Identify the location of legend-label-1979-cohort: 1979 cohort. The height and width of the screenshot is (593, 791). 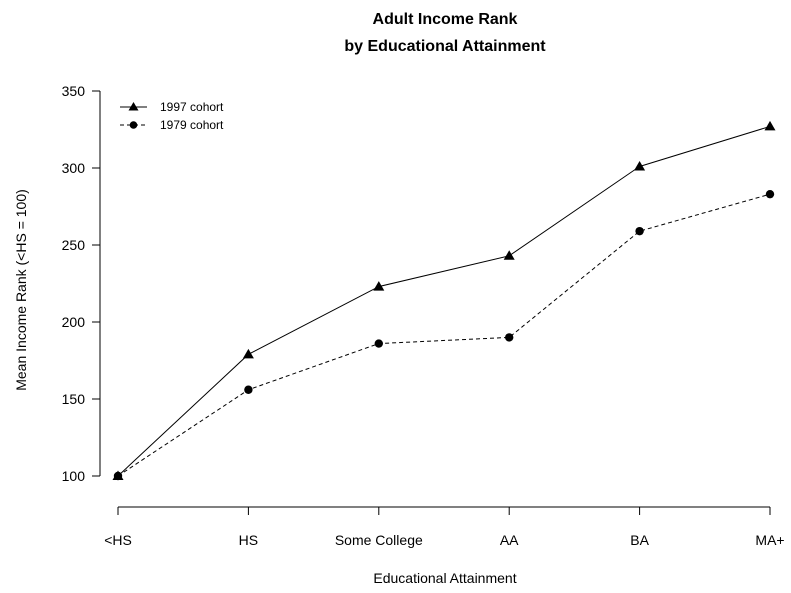
(192, 125).